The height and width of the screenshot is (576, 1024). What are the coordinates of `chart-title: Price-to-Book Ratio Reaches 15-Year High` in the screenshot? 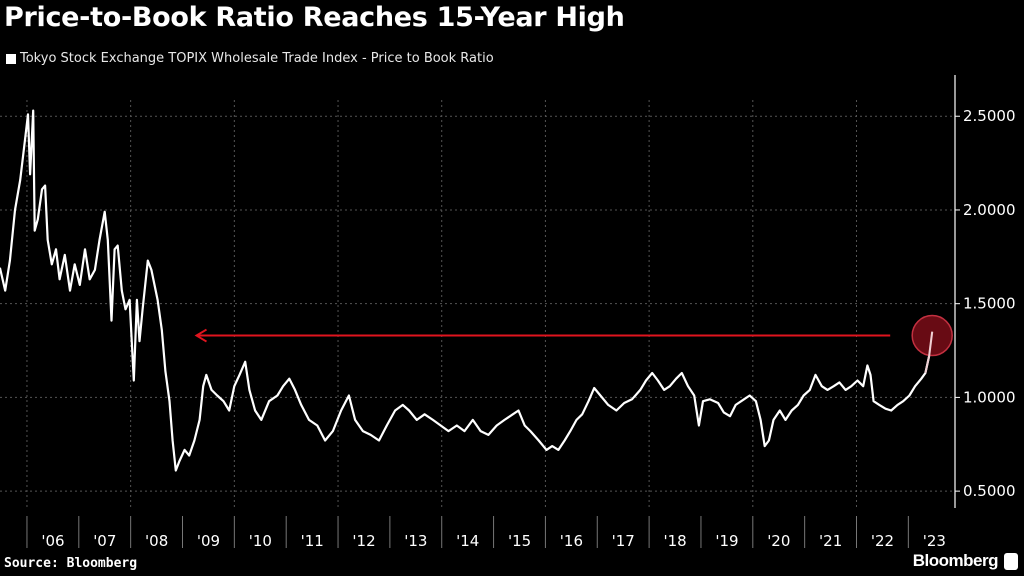 It's located at (314, 17).